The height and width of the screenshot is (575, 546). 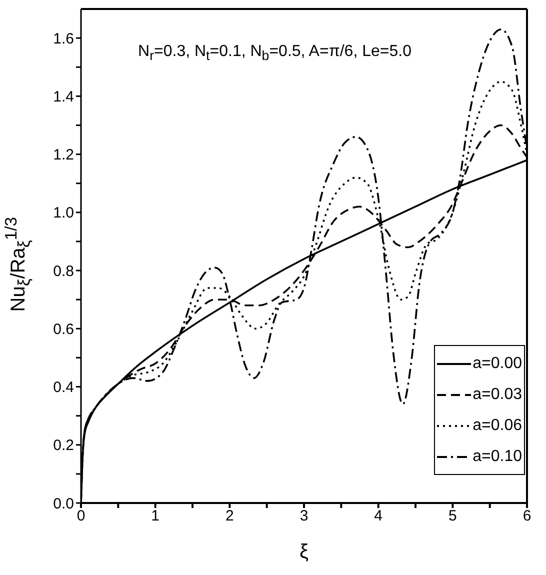 What do you see at coordinates (63, 39) in the screenshot?
I see `y-tick-label: 1.6` at bounding box center [63, 39].